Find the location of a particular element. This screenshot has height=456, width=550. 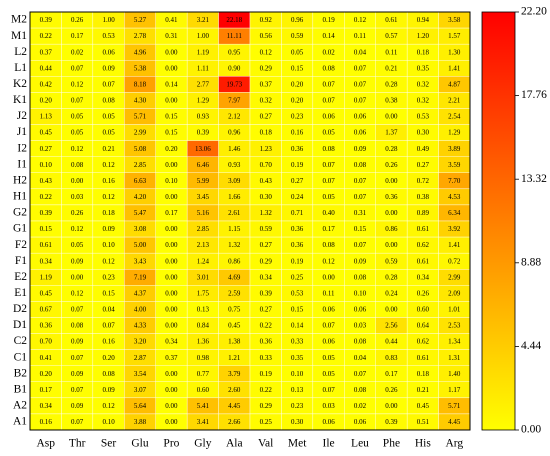

y-tick-label: H2 is located at coordinates (20, 180).